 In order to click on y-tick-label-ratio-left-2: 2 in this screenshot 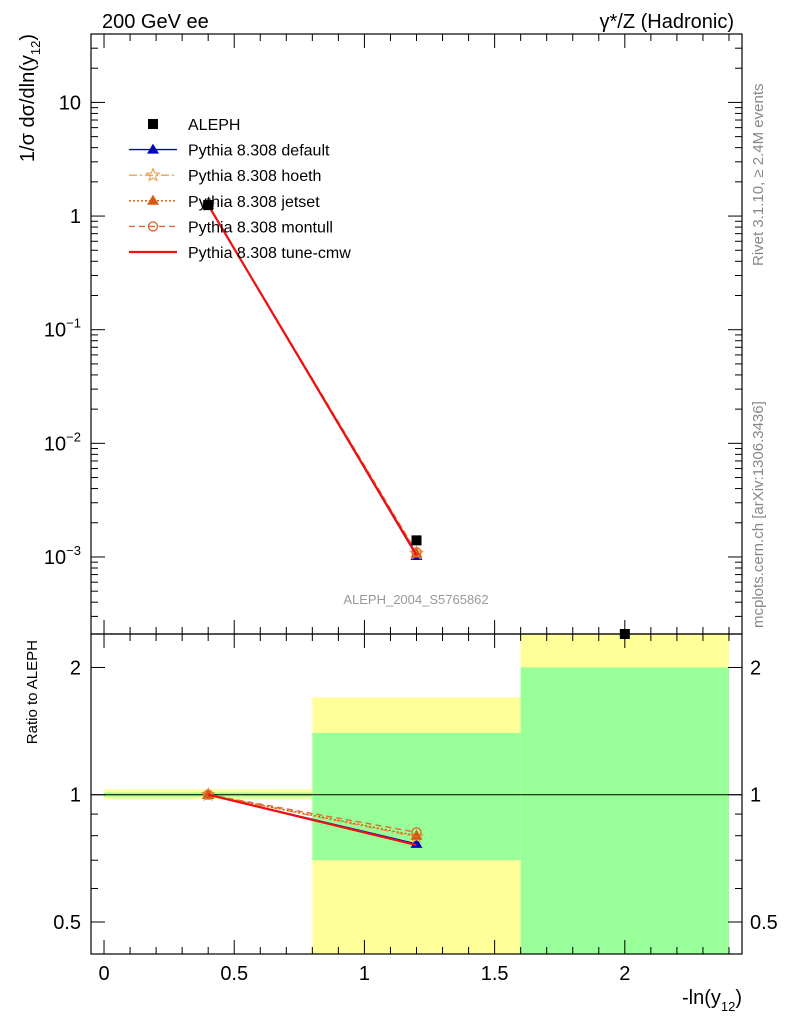, I will do `click(75, 668)`.